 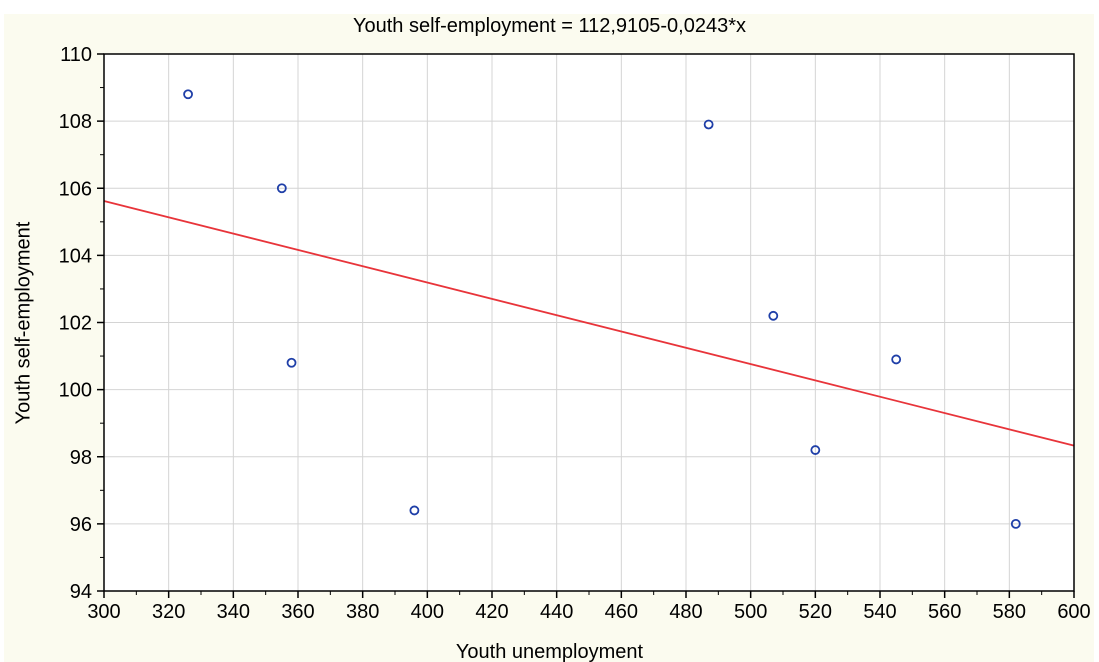 I want to click on x-tick-label: 480, so click(x=685, y=612).